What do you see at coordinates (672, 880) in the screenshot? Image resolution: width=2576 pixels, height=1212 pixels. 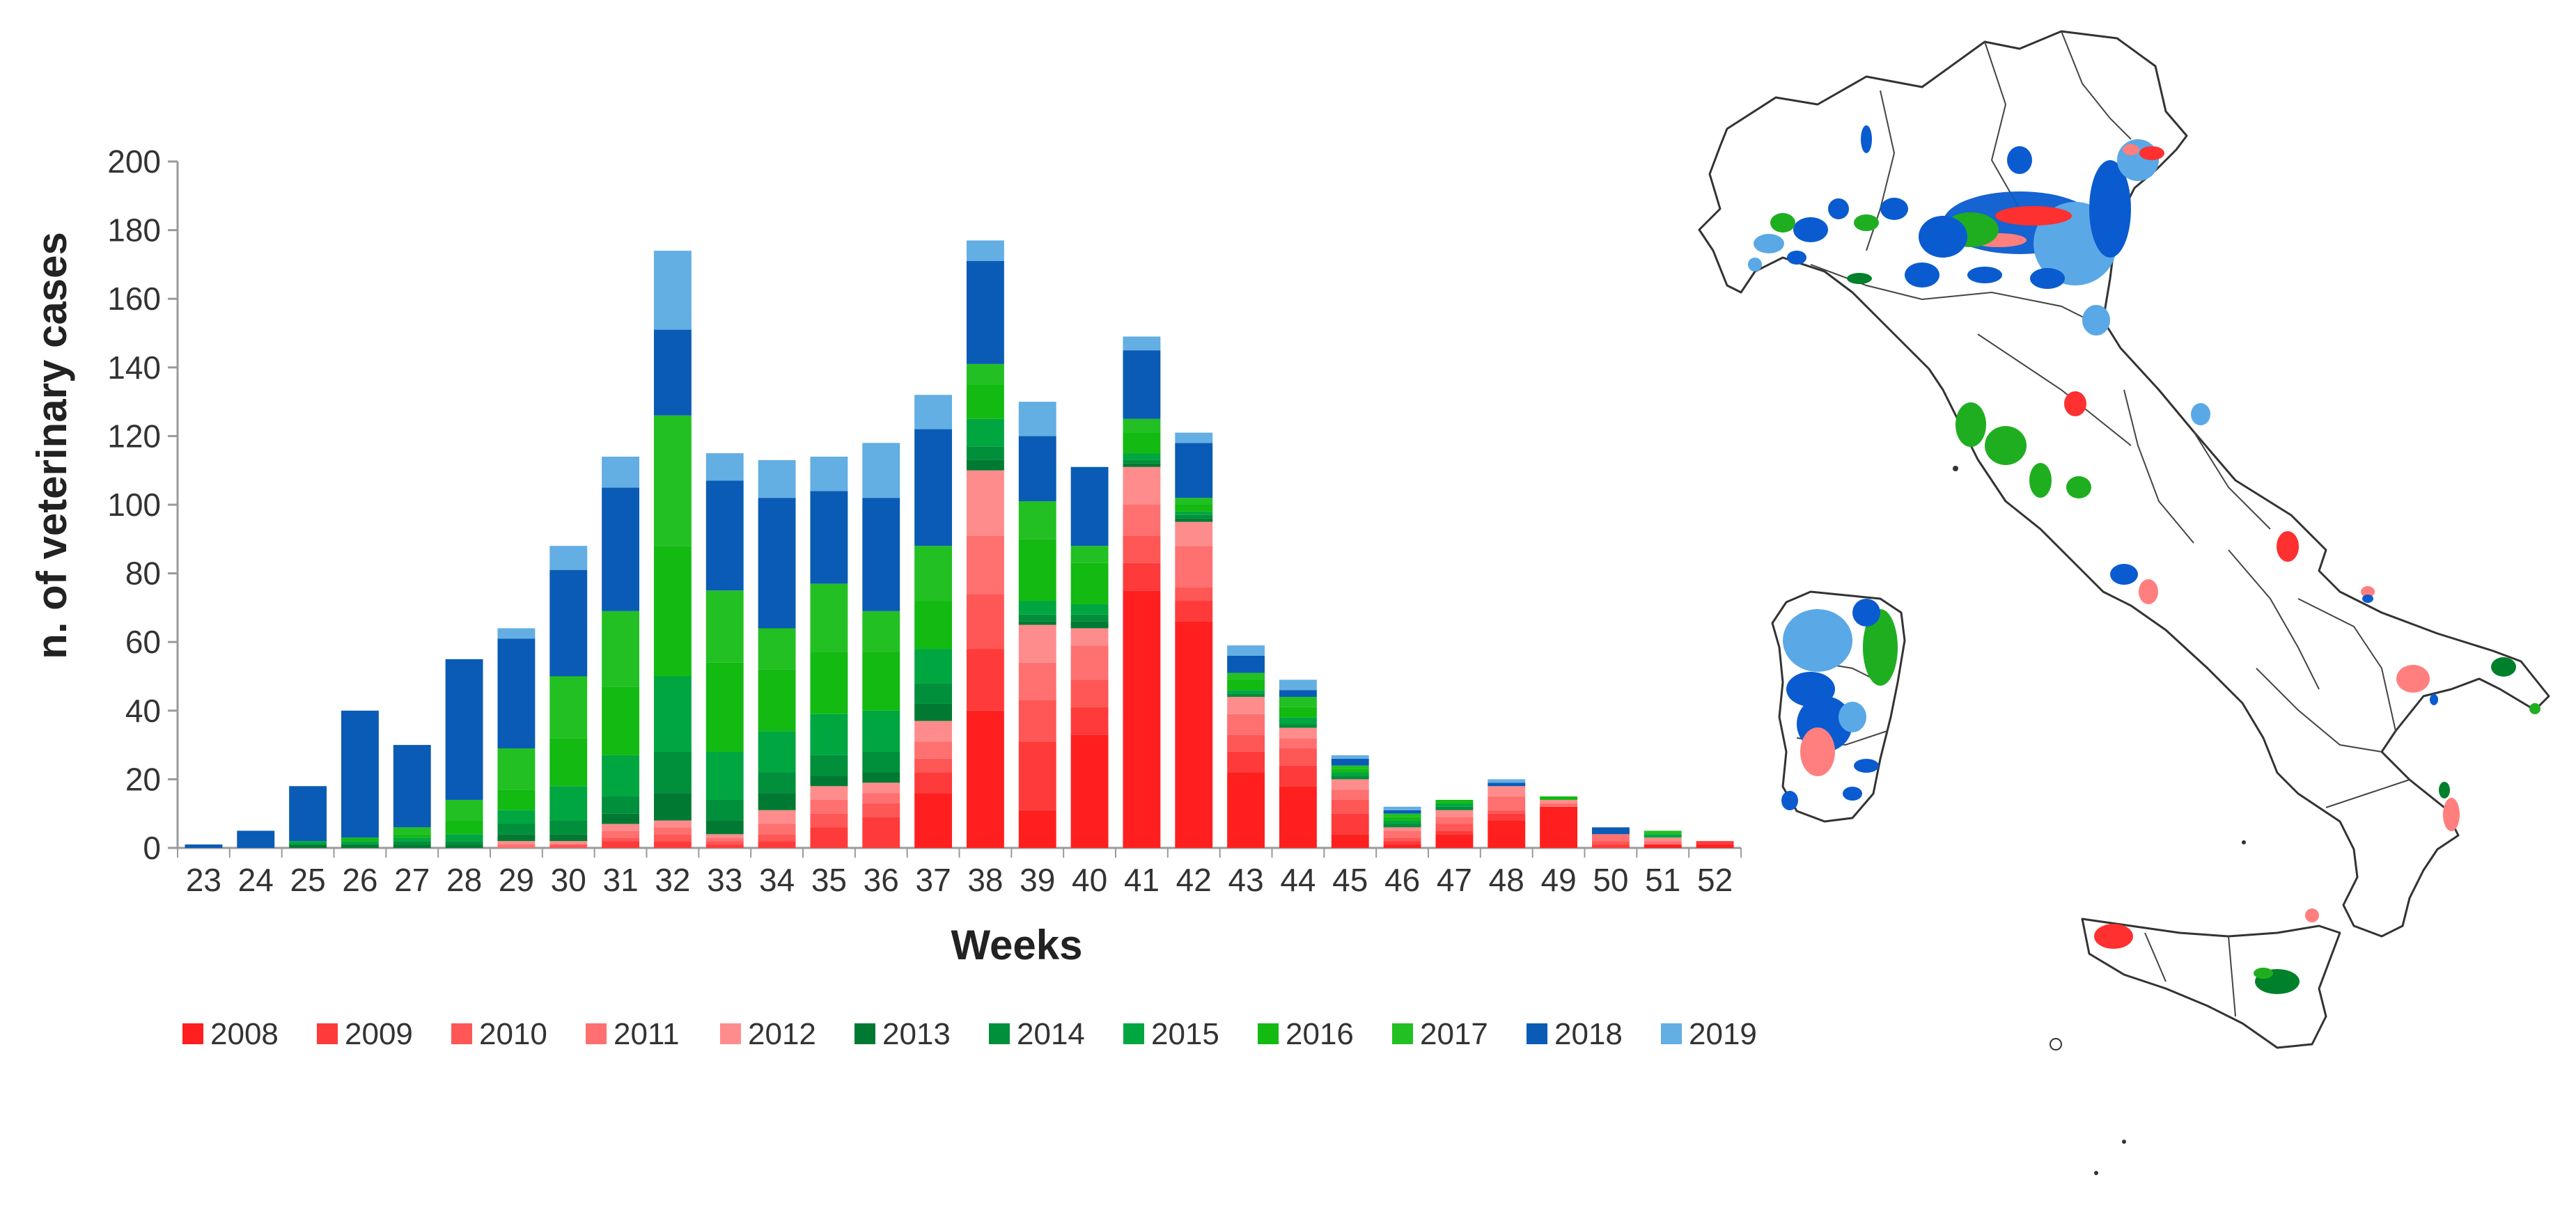 I see `x-tick-label: 32` at bounding box center [672, 880].